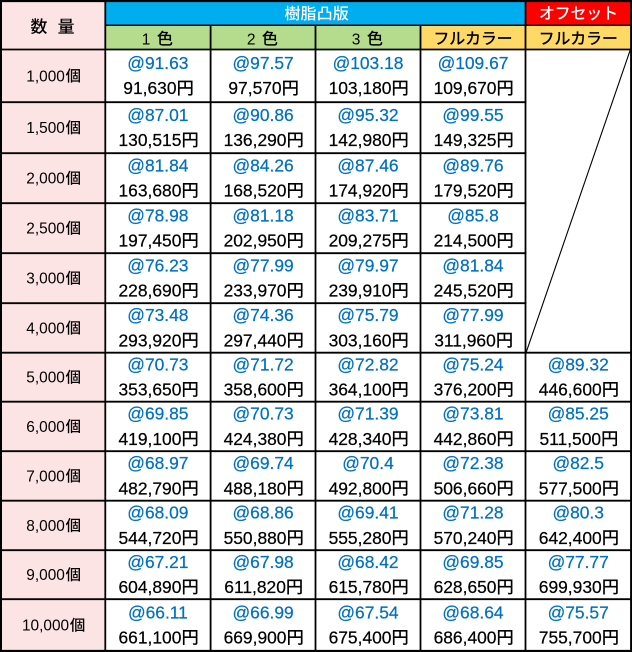 This screenshot has width=632, height=652. What do you see at coordinates (45, 476) in the screenshot?
I see `svg-text: 7,000` at bounding box center [45, 476].